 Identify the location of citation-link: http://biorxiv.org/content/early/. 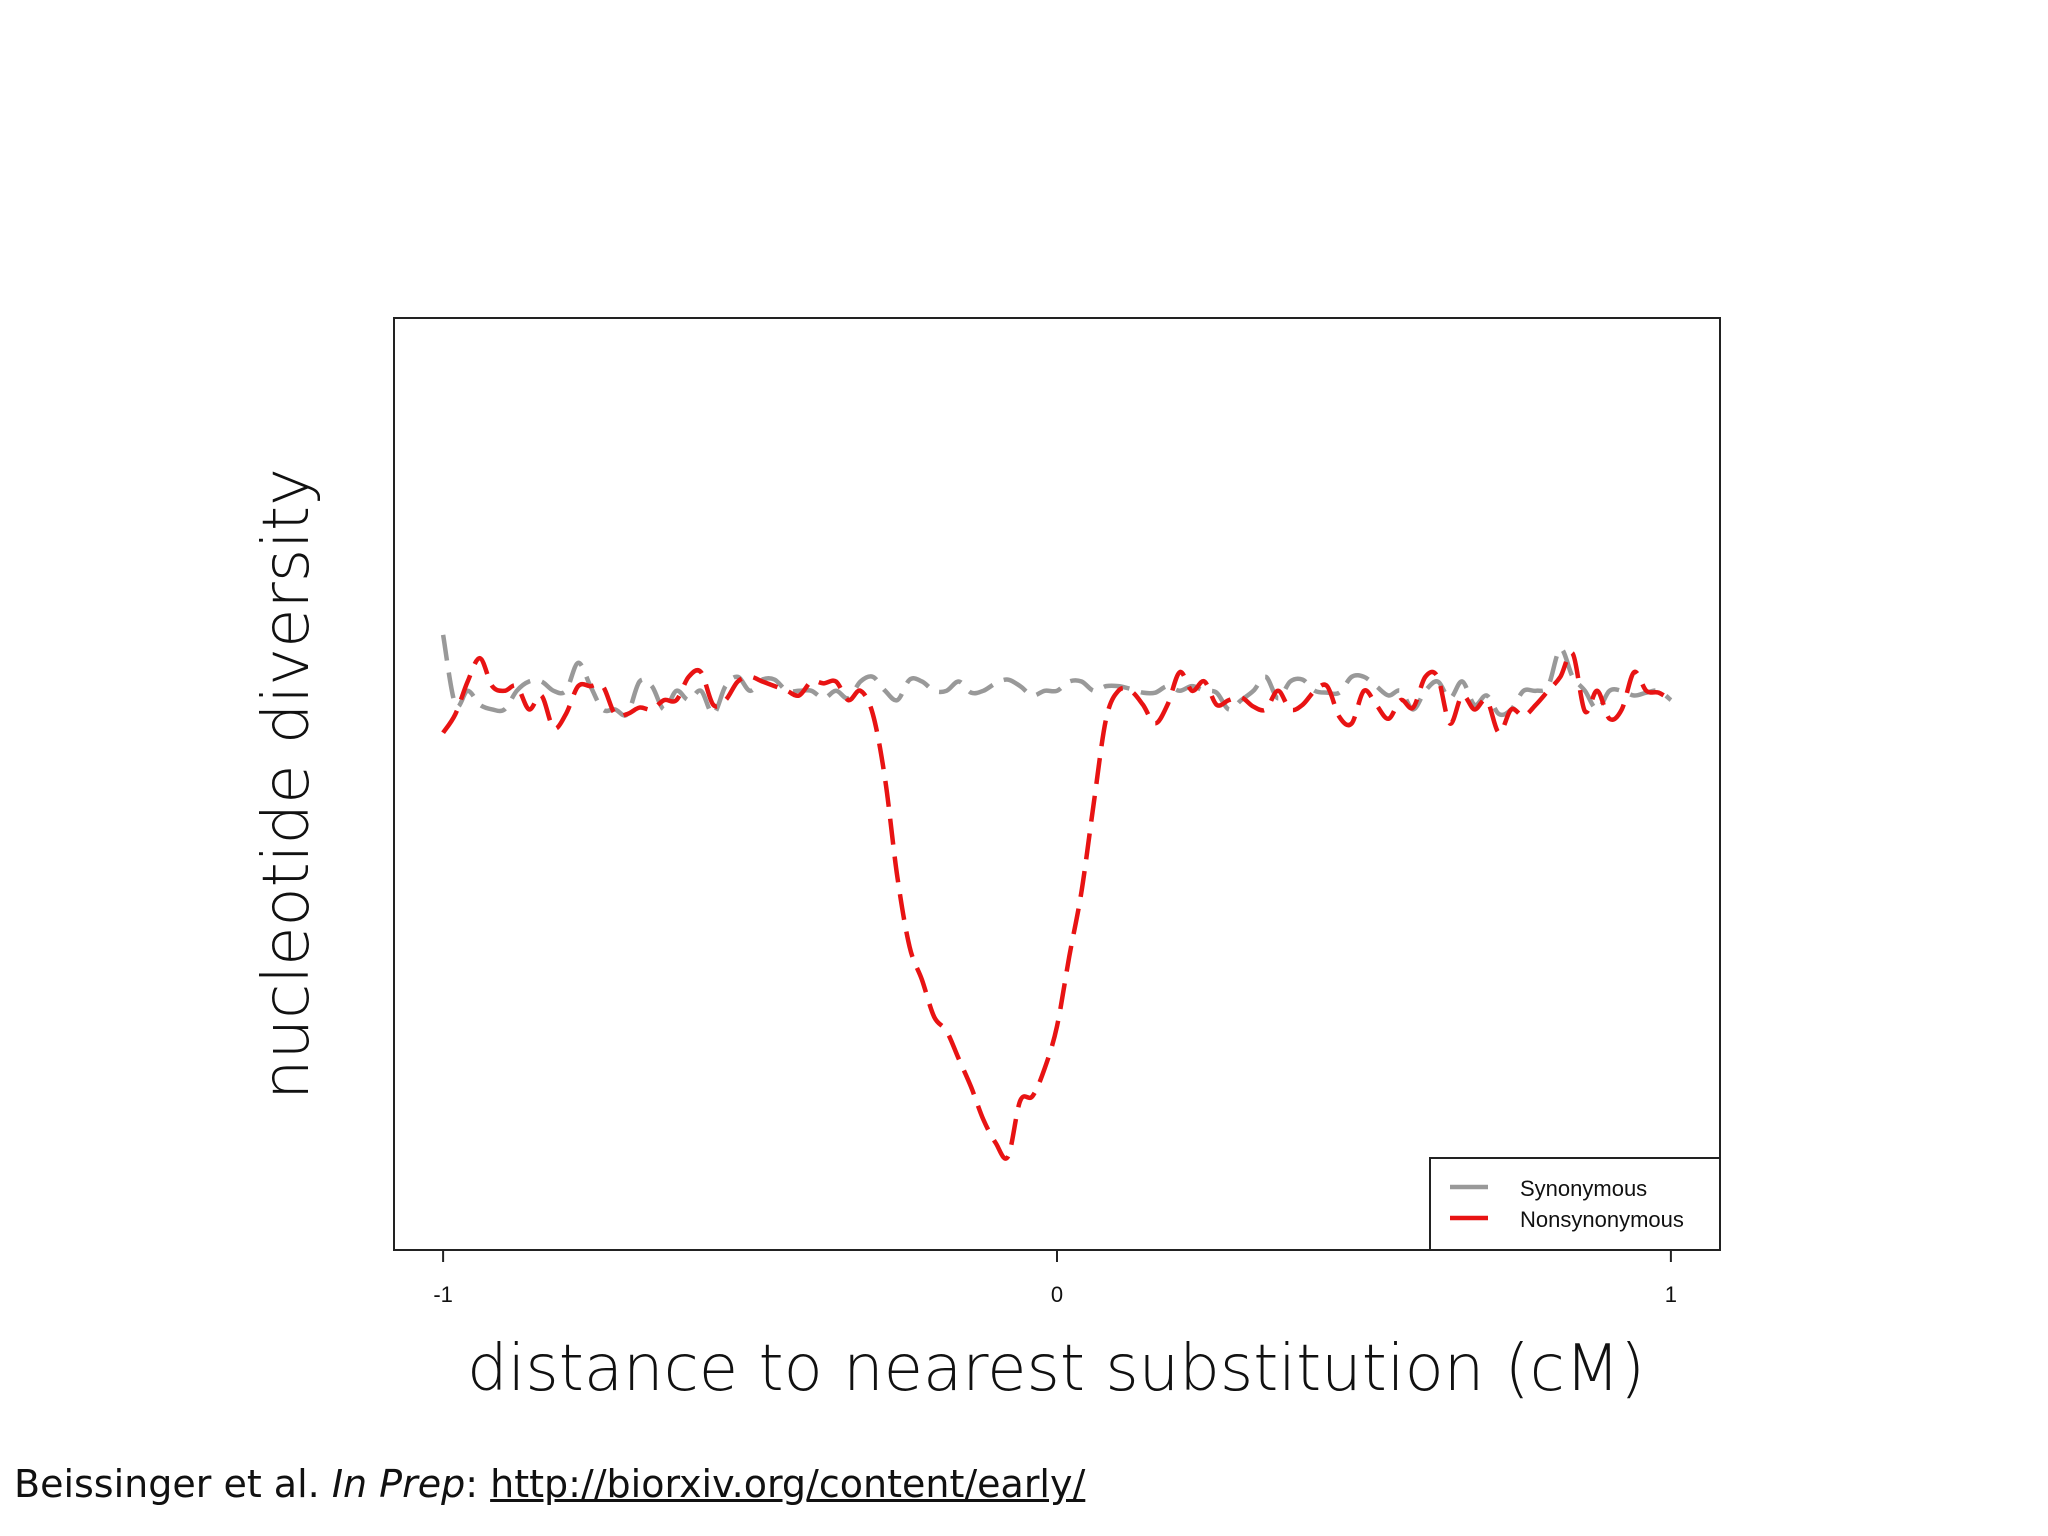
(788, 1484).